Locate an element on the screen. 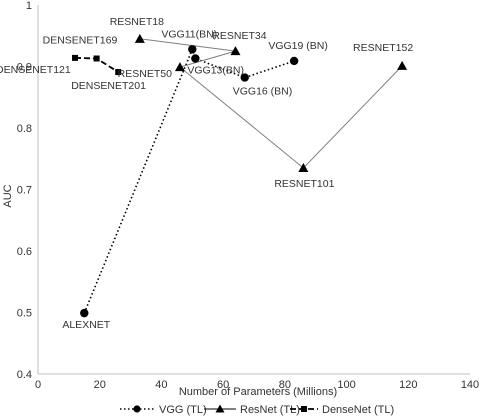 Image resolution: width=484 pixels, height=416 pixels. x-tick-labels: 0 20 40 60 80 100 120 140 is located at coordinates (257, 385).